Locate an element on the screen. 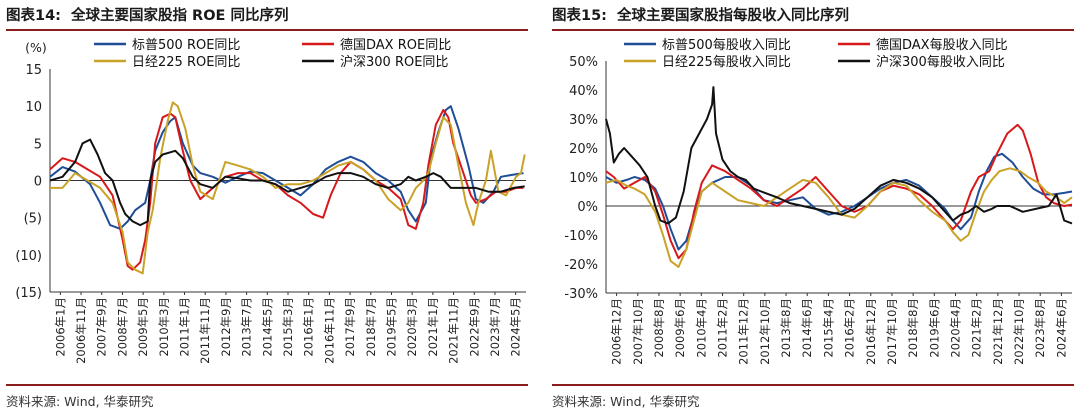  chart-title: 图表14: 全球主要国家股指 ROE 同比序列 is located at coordinates (267, 17).